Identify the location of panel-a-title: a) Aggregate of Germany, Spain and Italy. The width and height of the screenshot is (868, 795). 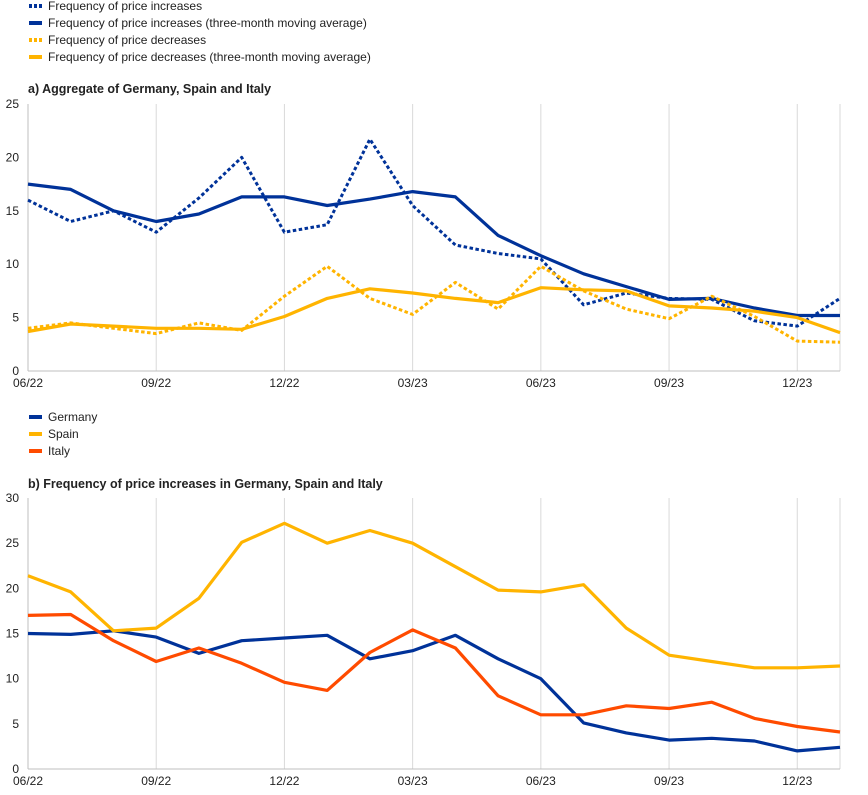
(149, 89).